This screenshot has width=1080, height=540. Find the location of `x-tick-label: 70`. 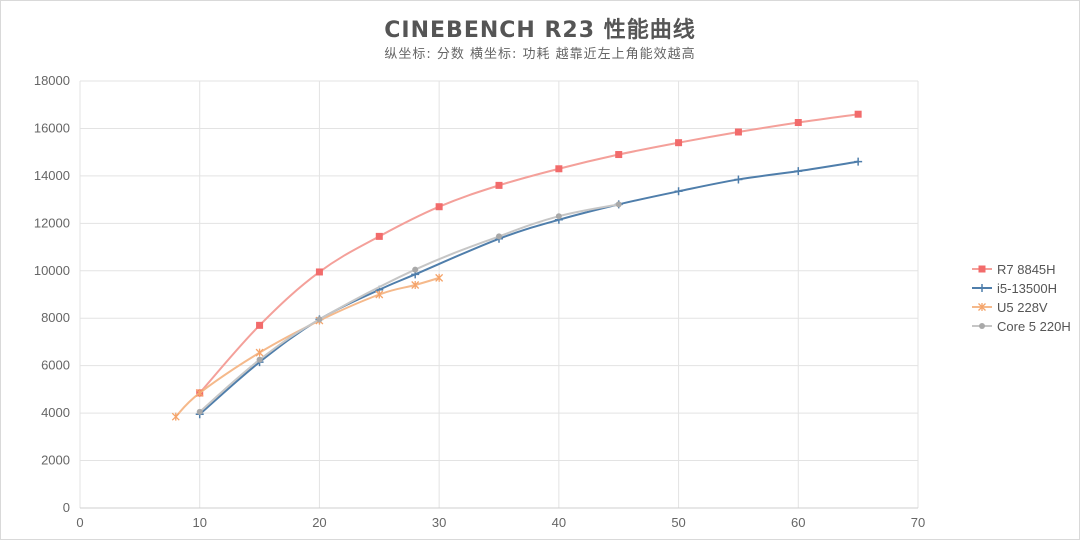

x-tick-label: 70 is located at coordinates (918, 522).